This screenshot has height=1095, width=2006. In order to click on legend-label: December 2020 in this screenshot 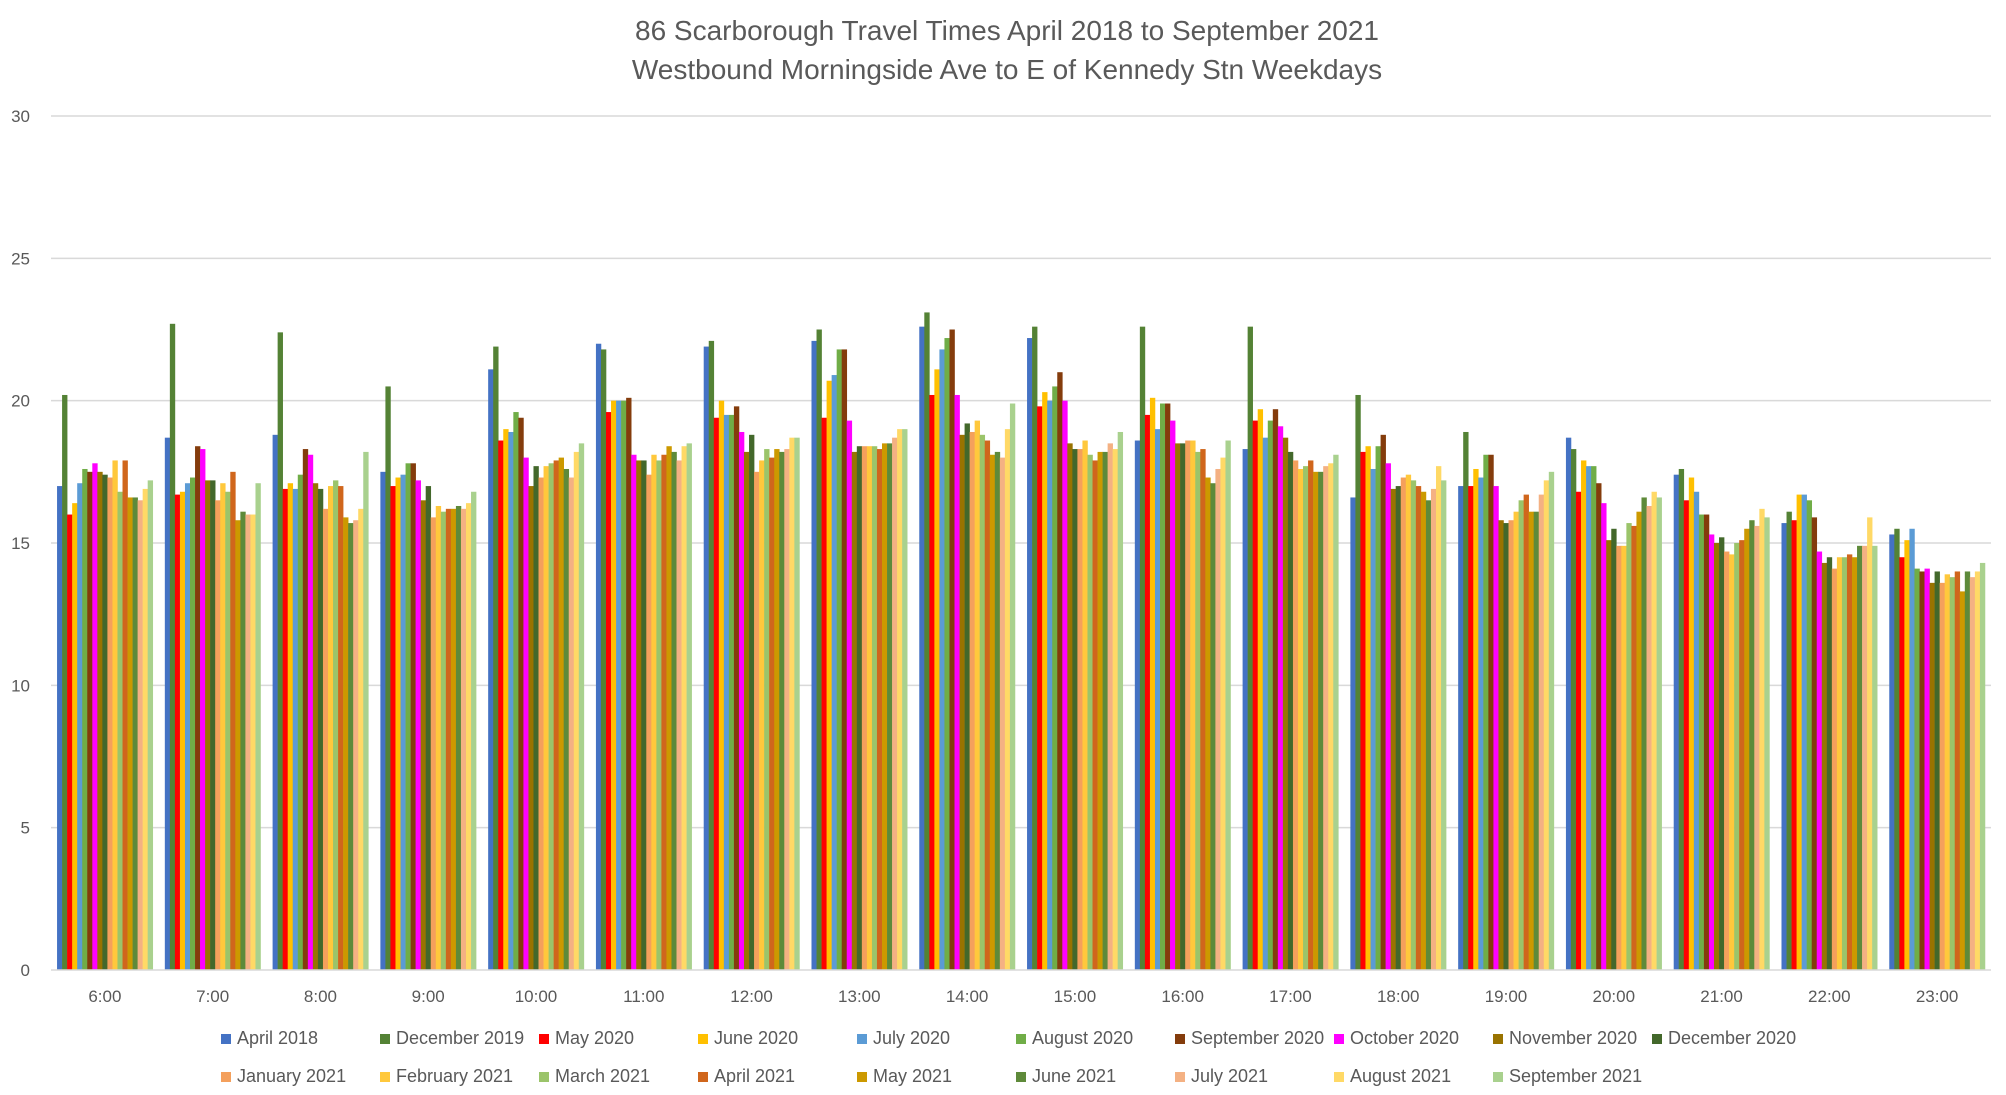, I will do `click(1732, 1038)`.